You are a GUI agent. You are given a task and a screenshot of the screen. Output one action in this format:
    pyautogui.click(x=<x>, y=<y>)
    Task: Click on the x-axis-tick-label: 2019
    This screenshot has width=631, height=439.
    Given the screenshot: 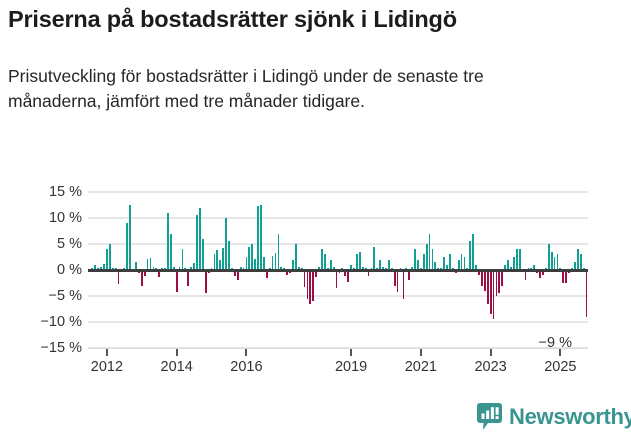 What is the action you would take?
    pyautogui.click(x=351, y=367)
    